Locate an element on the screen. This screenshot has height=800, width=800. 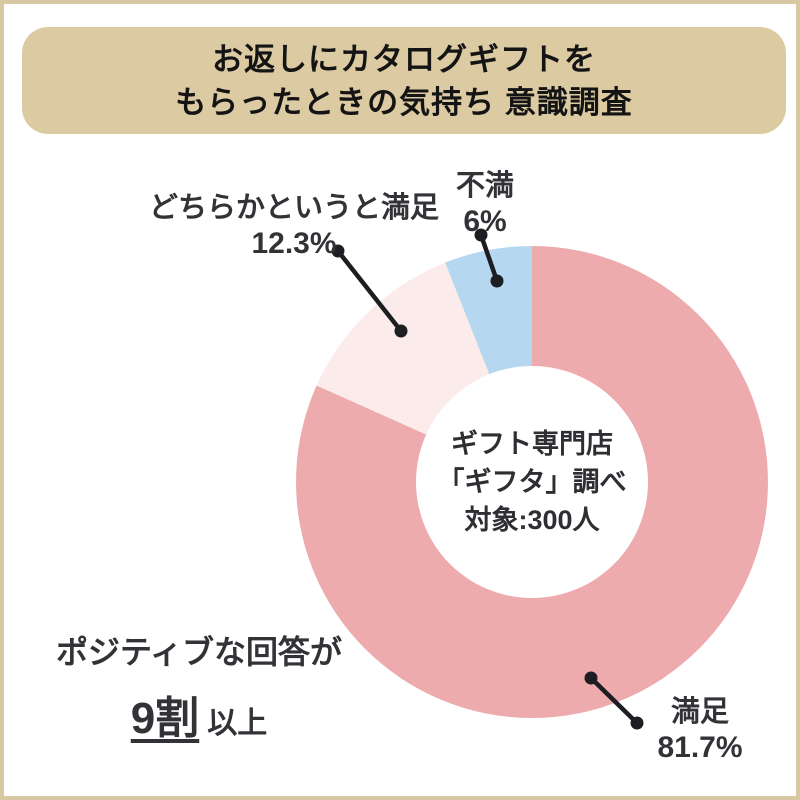
label-satisfied-value: 81.7% is located at coordinates (700, 747).